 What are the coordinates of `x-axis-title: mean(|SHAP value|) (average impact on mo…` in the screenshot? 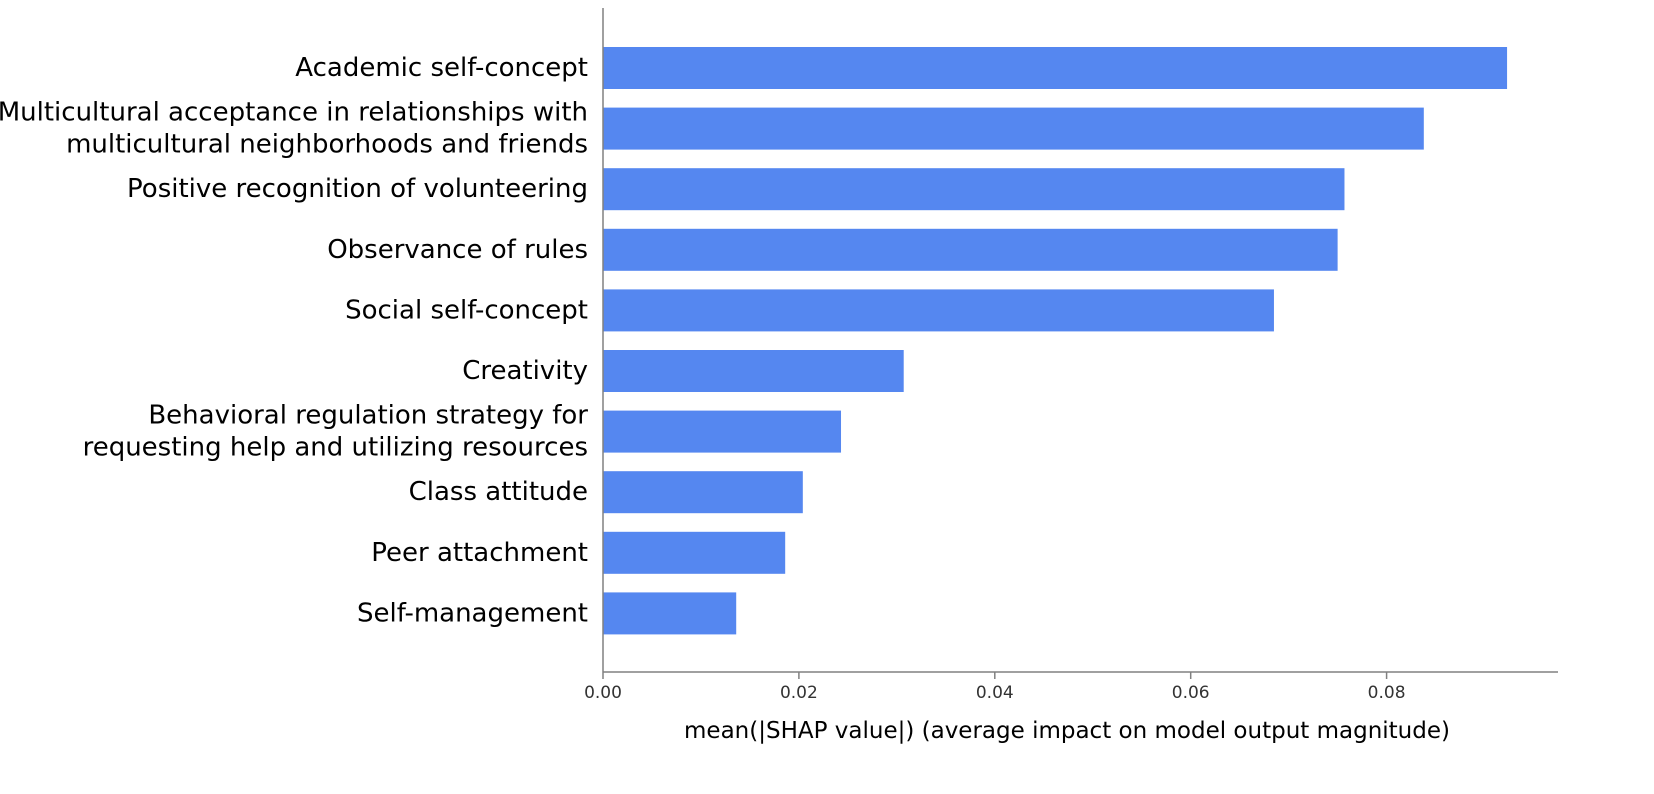 It's located at (1067, 731).